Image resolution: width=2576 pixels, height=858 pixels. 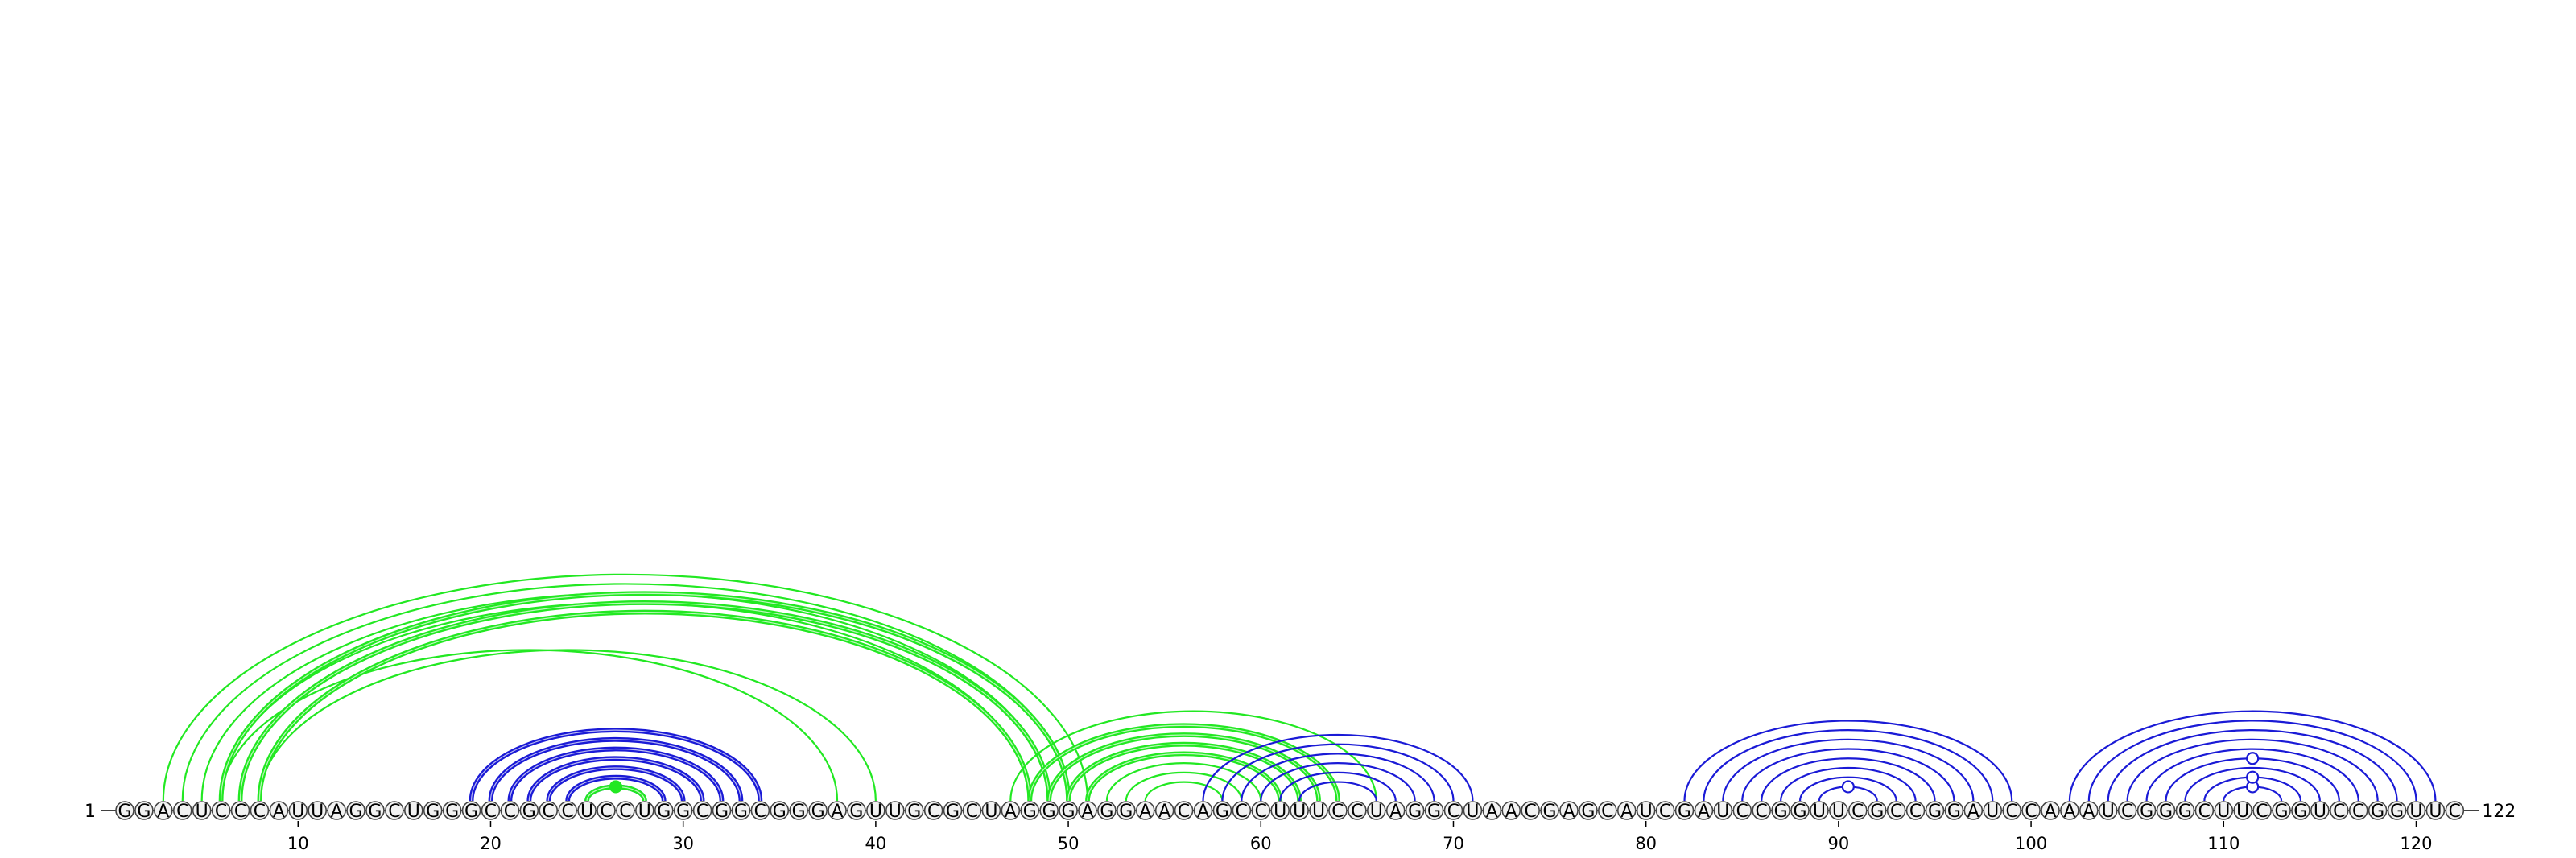 What do you see at coordinates (279, 812) in the screenshot?
I see `nucleotide: A` at bounding box center [279, 812].